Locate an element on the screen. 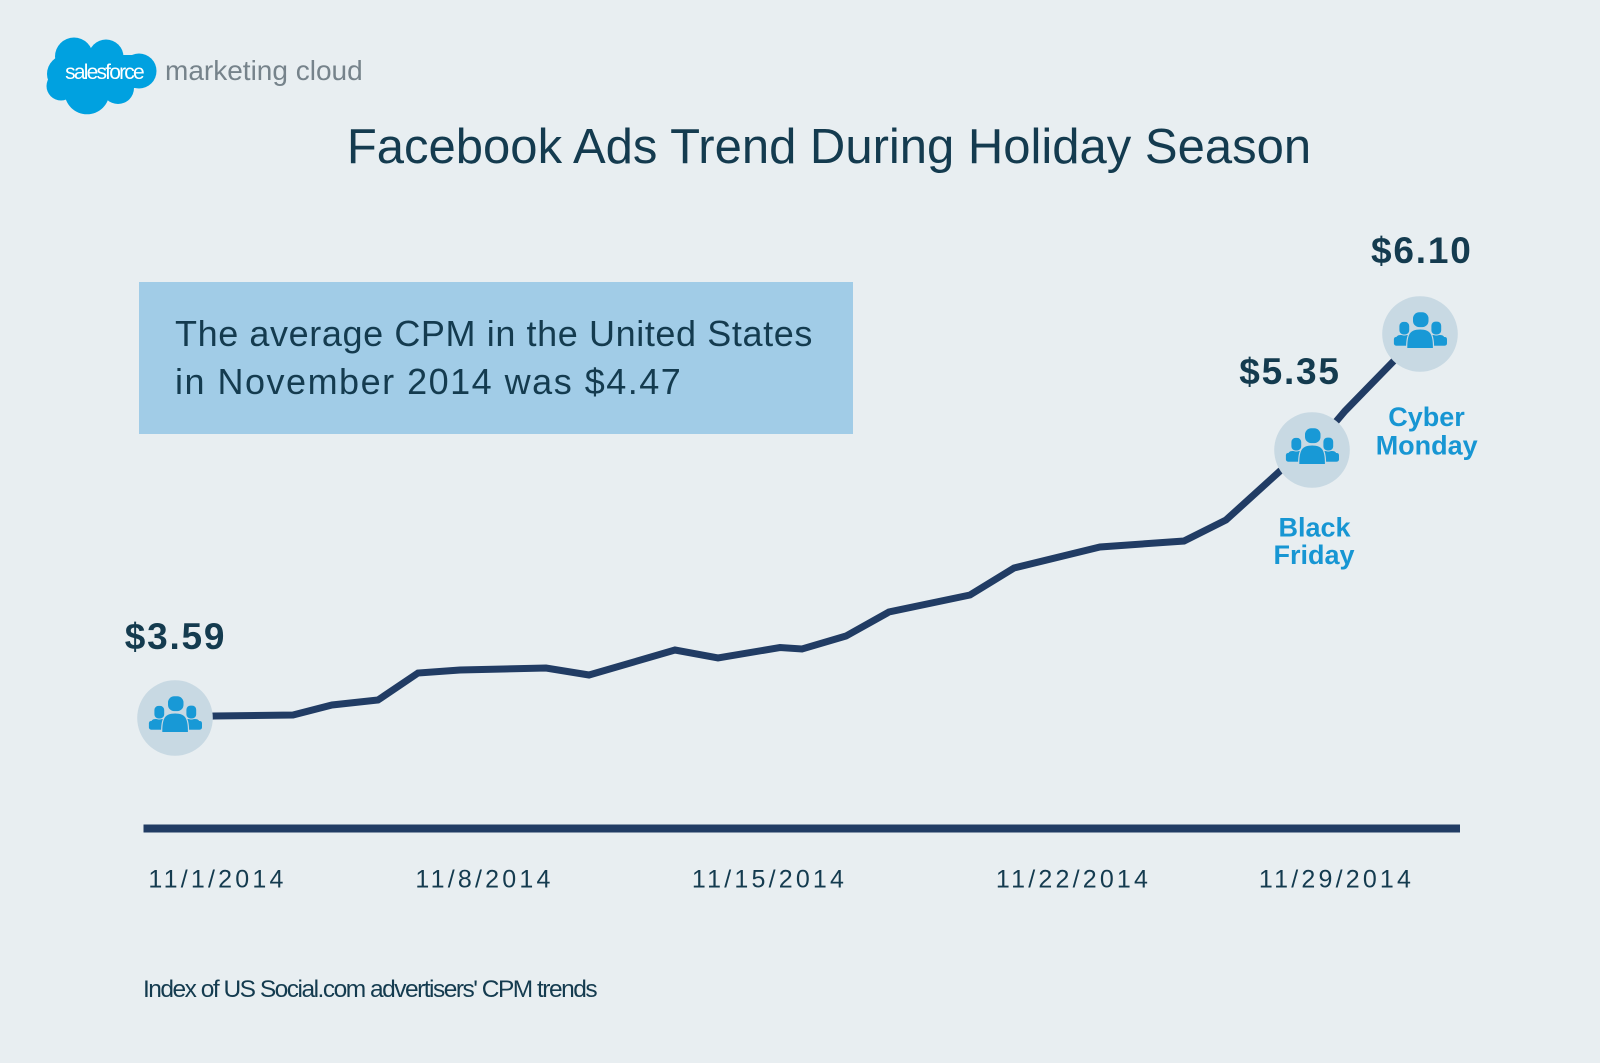  svg-text: $5.35 is located at coordinates (1290, 371).